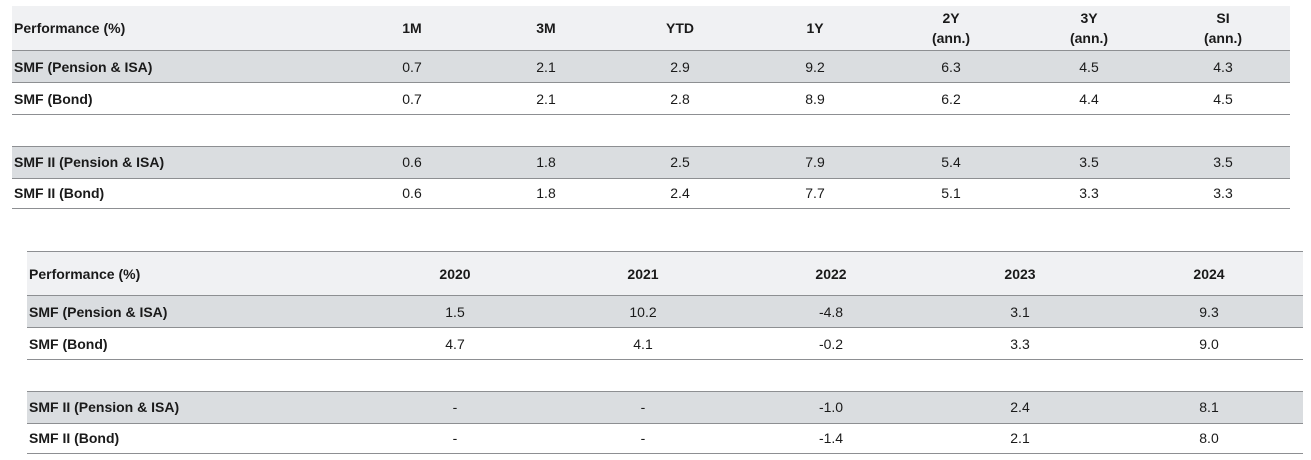 The image size is (1311, 460). What do you see at coordinates (951, 67) in the screenshot?
I see `cell-value: 6.3` at bounding box center [951, 67].